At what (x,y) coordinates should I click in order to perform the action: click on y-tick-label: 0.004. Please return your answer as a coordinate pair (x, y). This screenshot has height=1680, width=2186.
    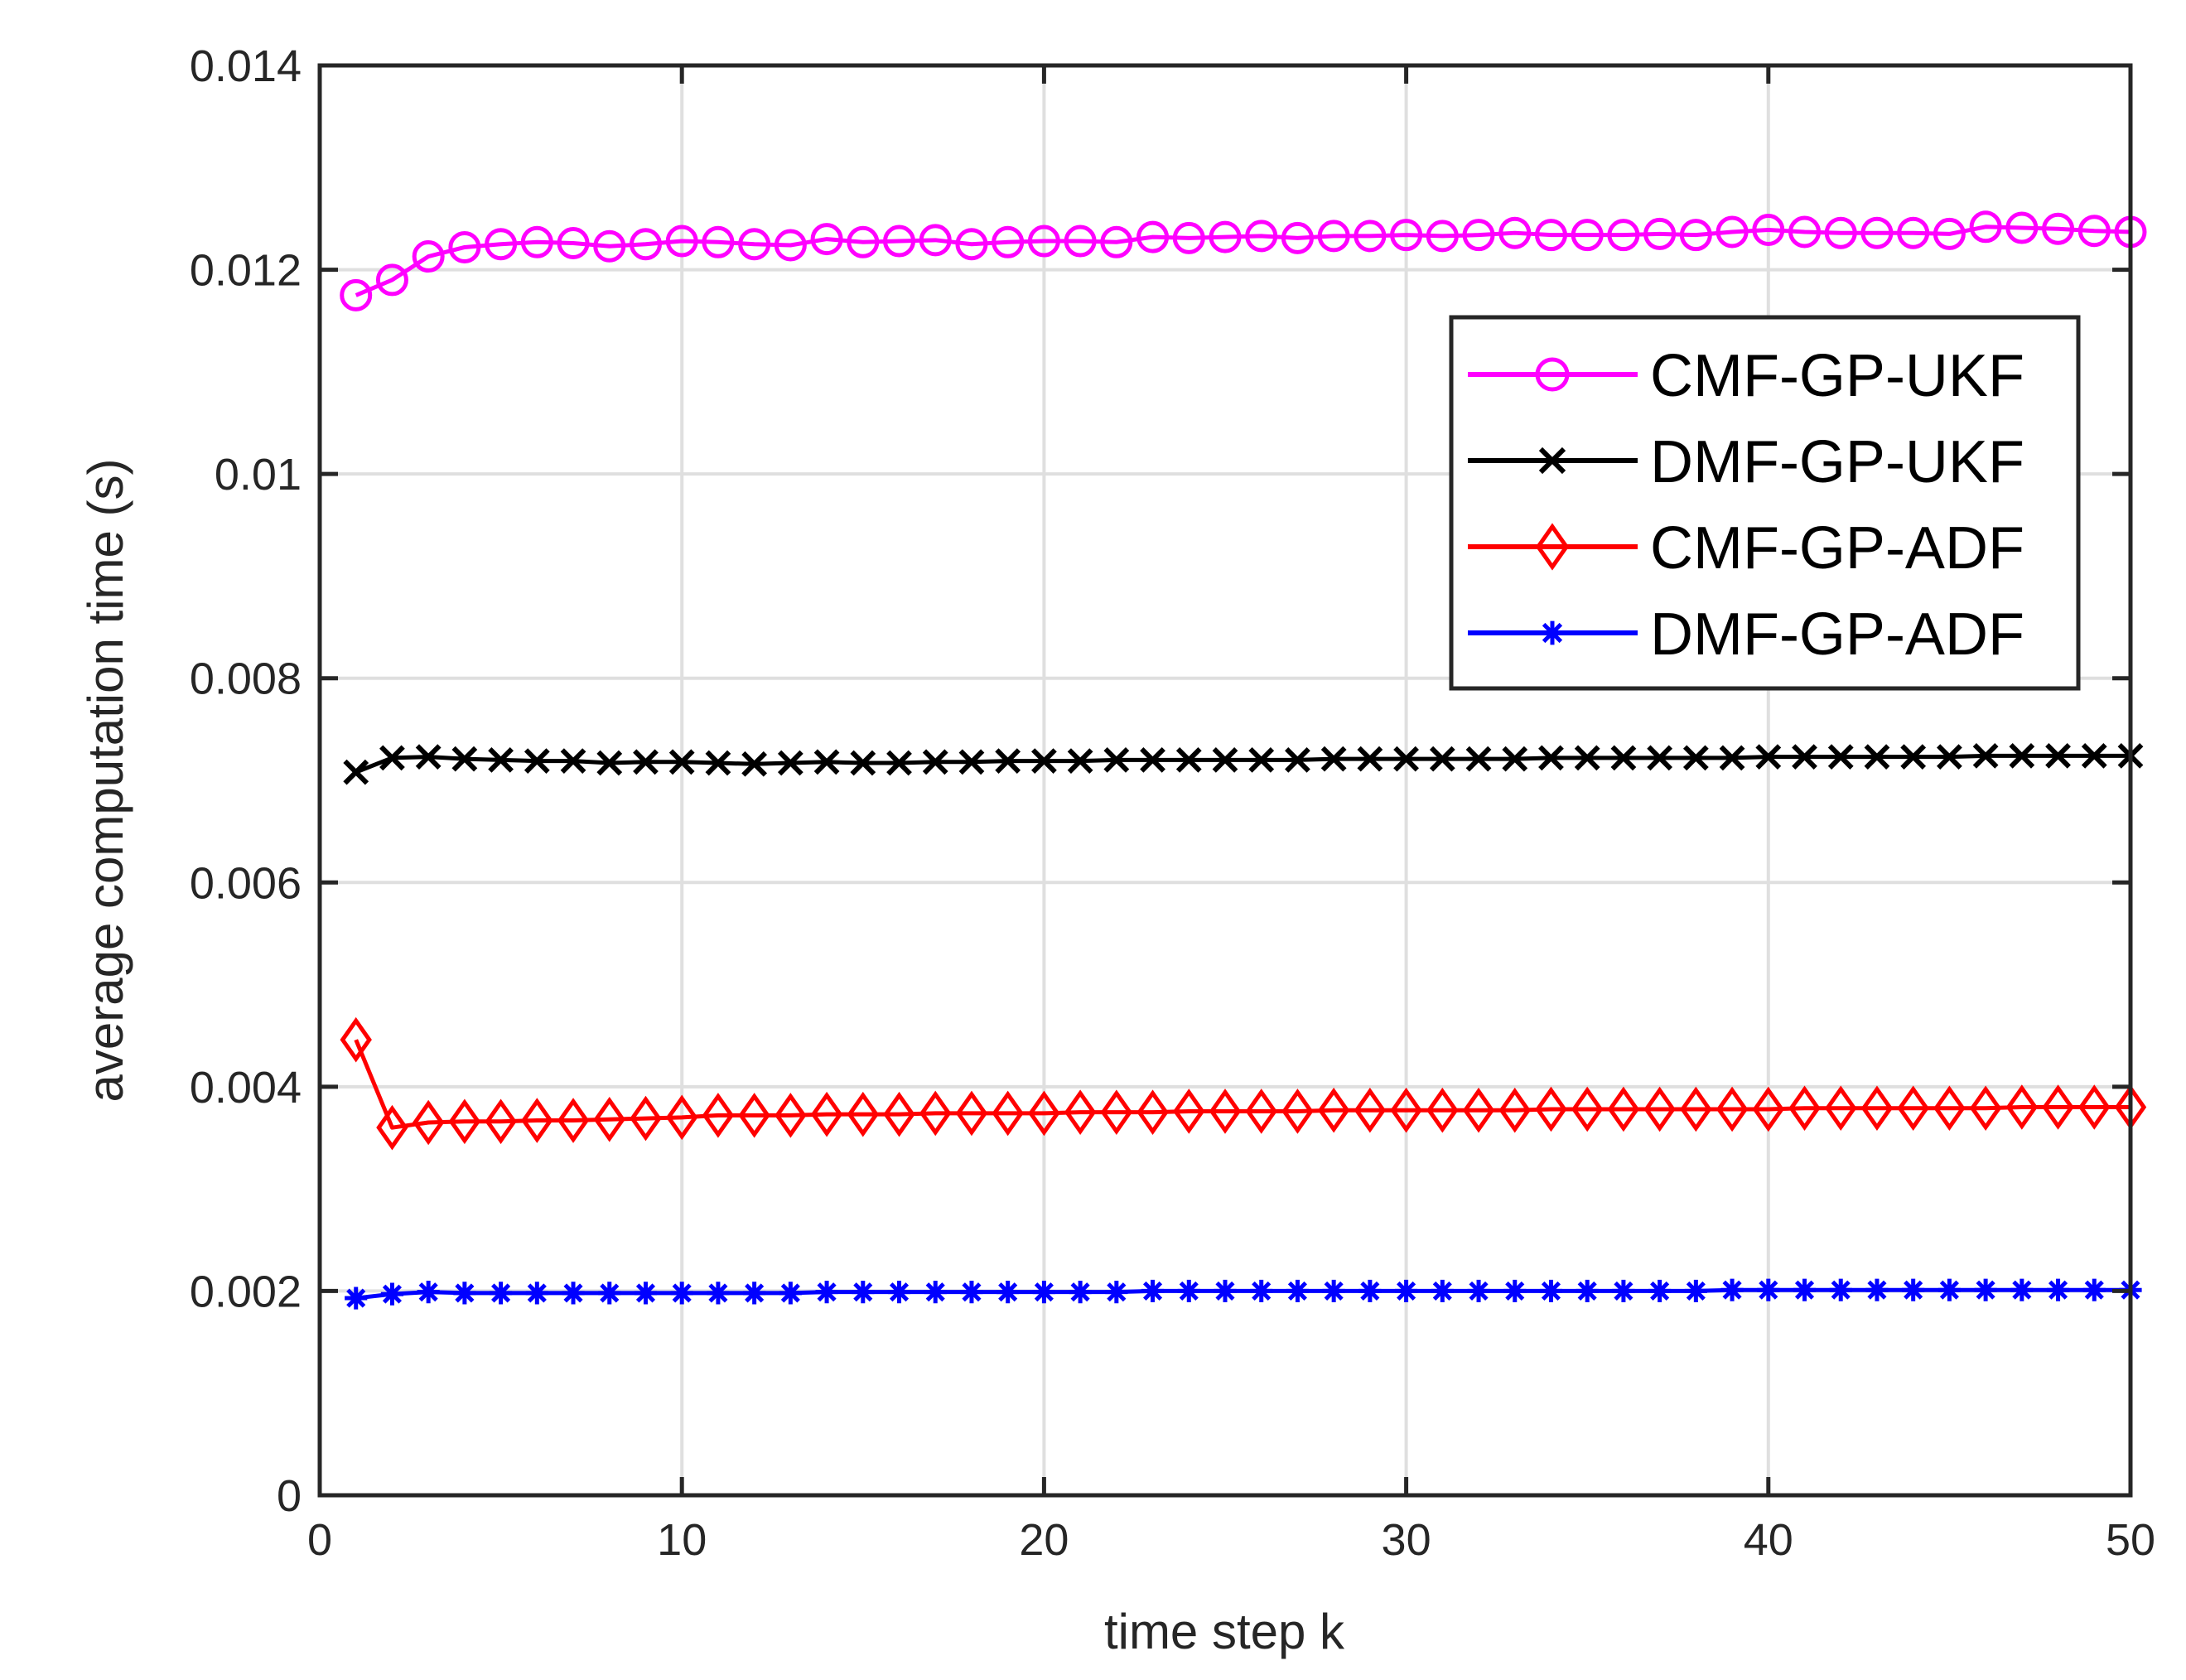
    Looking at the image, I should click on (246, 1088).